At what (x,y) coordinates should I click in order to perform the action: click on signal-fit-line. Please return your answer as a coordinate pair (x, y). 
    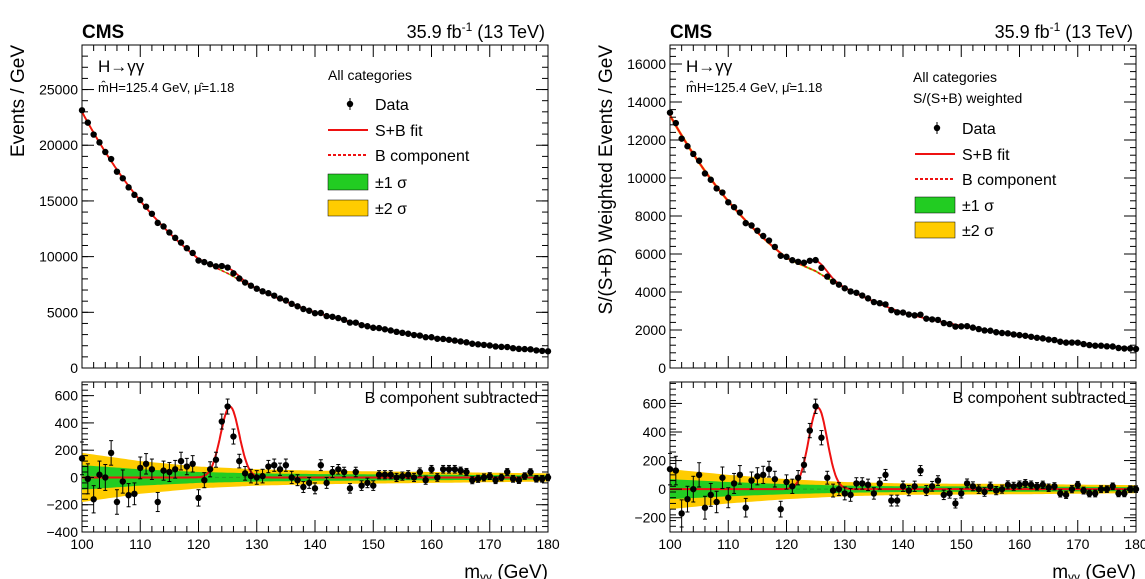
    Looking at the image, I should click on (315, 442).